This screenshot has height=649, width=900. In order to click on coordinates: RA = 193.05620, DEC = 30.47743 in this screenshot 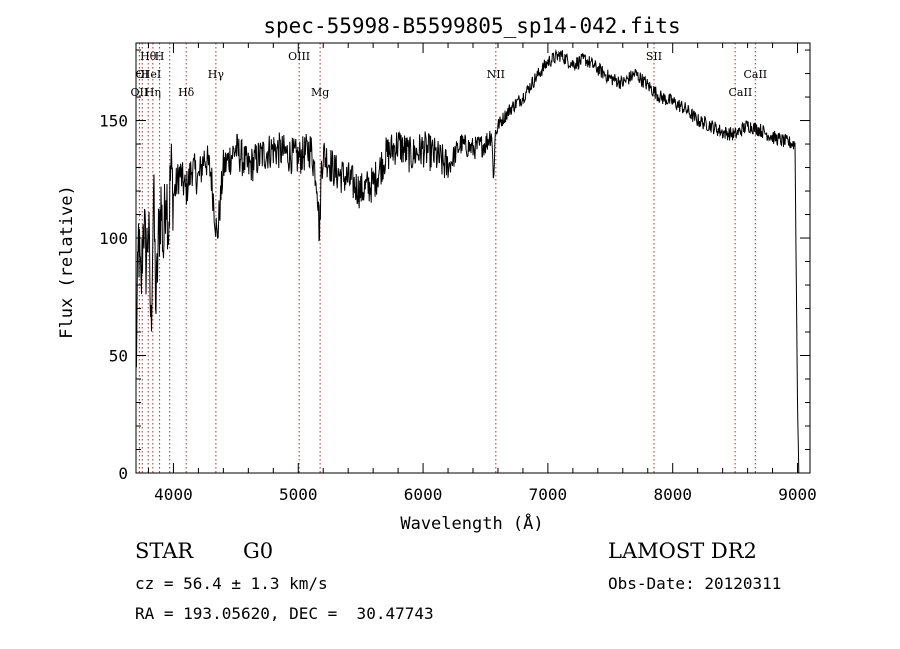, I will do `click(284, 613)`.